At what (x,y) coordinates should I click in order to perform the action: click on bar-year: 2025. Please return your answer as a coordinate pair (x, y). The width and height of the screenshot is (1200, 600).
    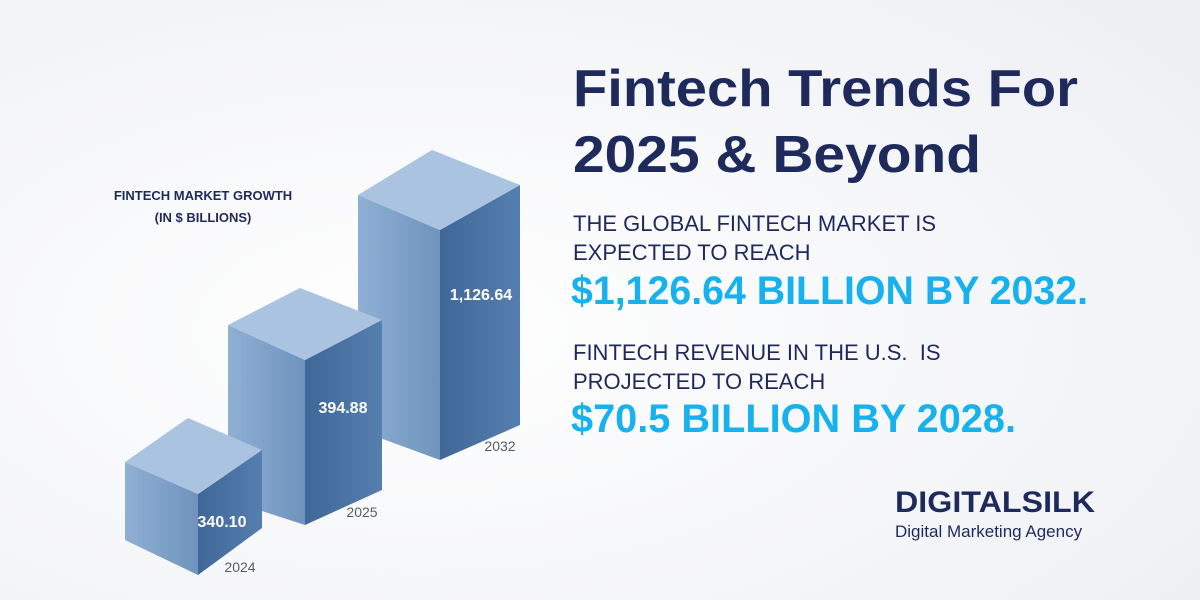
    Looking at the image, I should click on (361, 512).